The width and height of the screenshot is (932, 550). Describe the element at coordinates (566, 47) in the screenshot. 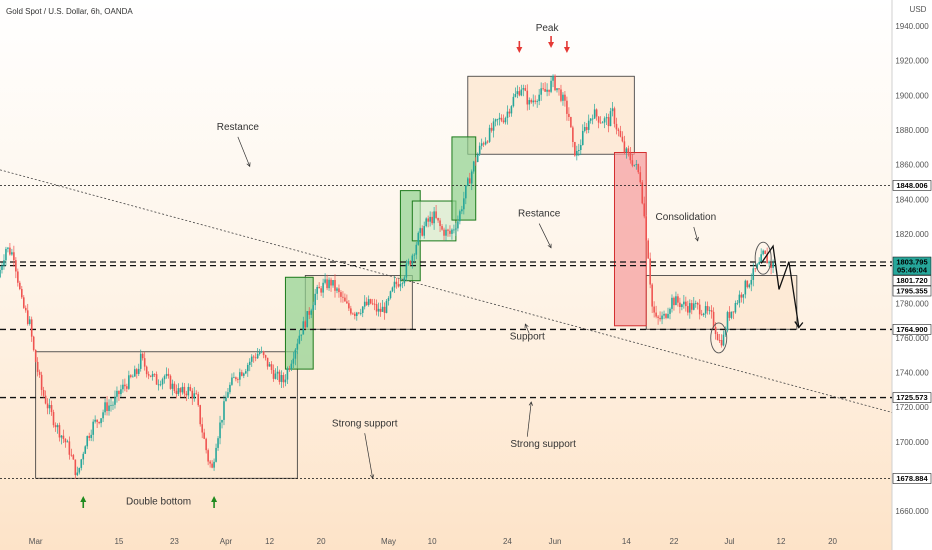

I see `peak-arrow` at that location.